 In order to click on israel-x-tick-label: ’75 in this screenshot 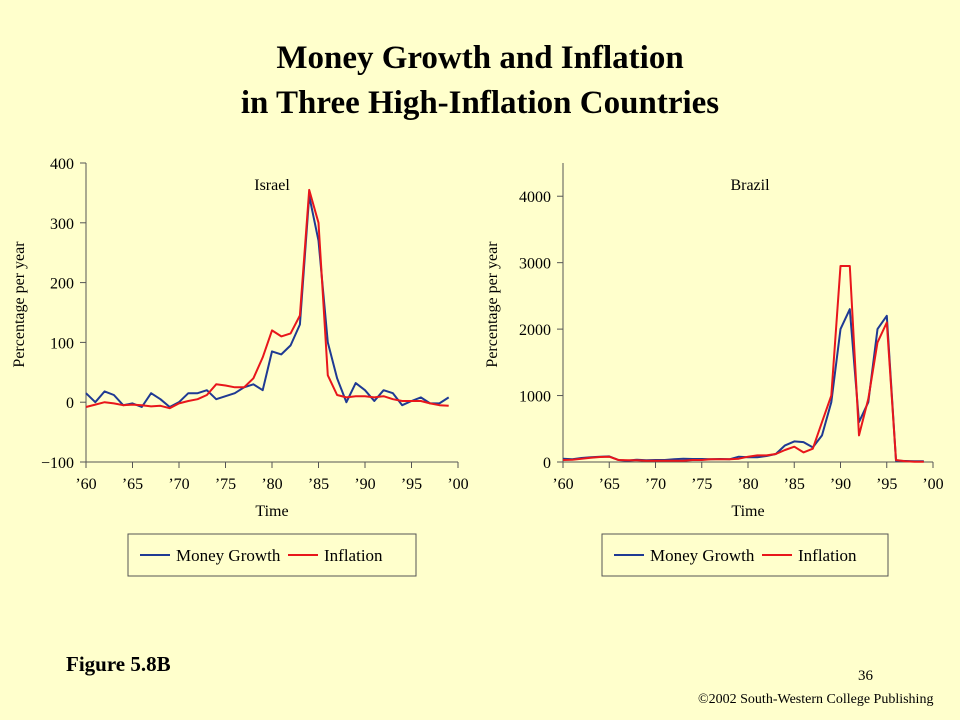, I will do `click(225, 484)`.